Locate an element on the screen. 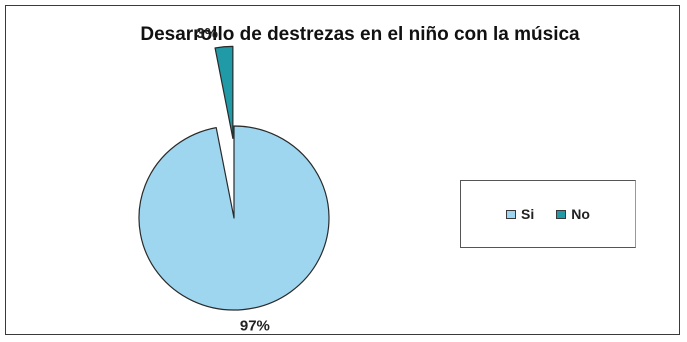 The width and height of the screenshot is (687, 342). legend-entry-no: No is located at coordinates (573, 214).